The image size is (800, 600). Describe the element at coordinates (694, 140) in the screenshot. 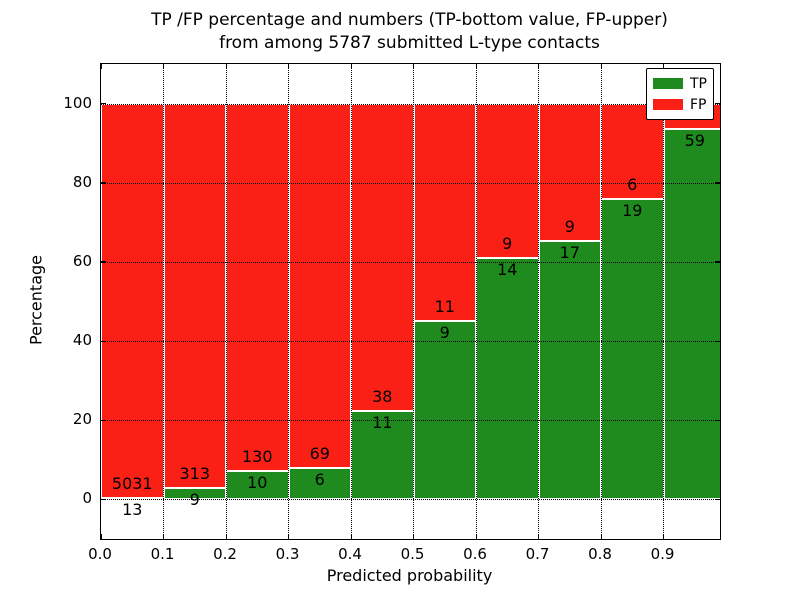

I see `tp-count-label: 59` at that location.